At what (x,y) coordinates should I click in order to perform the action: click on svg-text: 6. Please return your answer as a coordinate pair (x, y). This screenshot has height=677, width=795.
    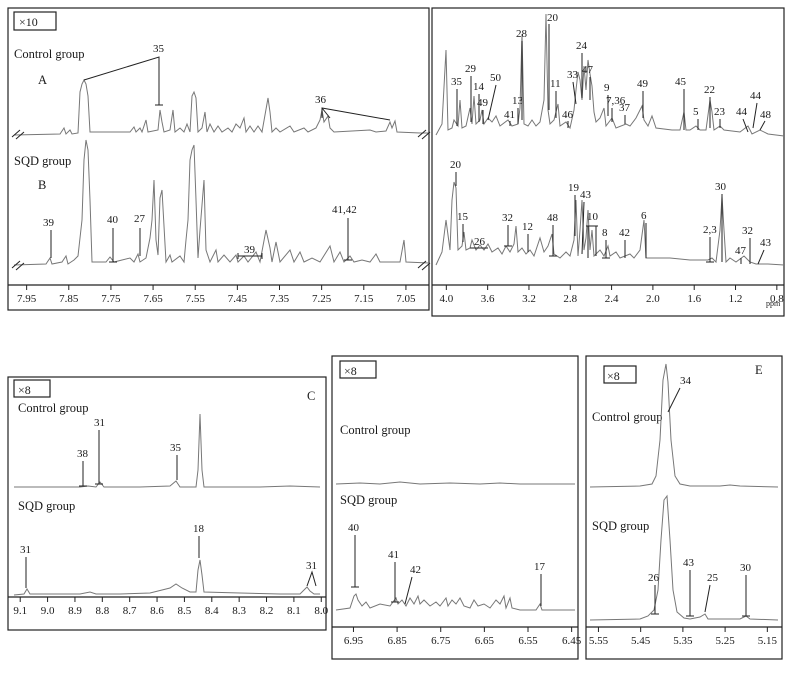
    Looking at the image, I should click on (644, 216).